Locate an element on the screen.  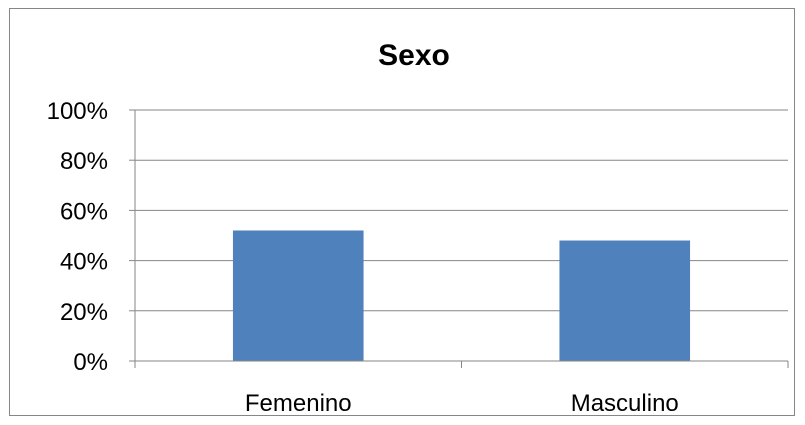
bar-masculino is located at coordinates (625, 300).